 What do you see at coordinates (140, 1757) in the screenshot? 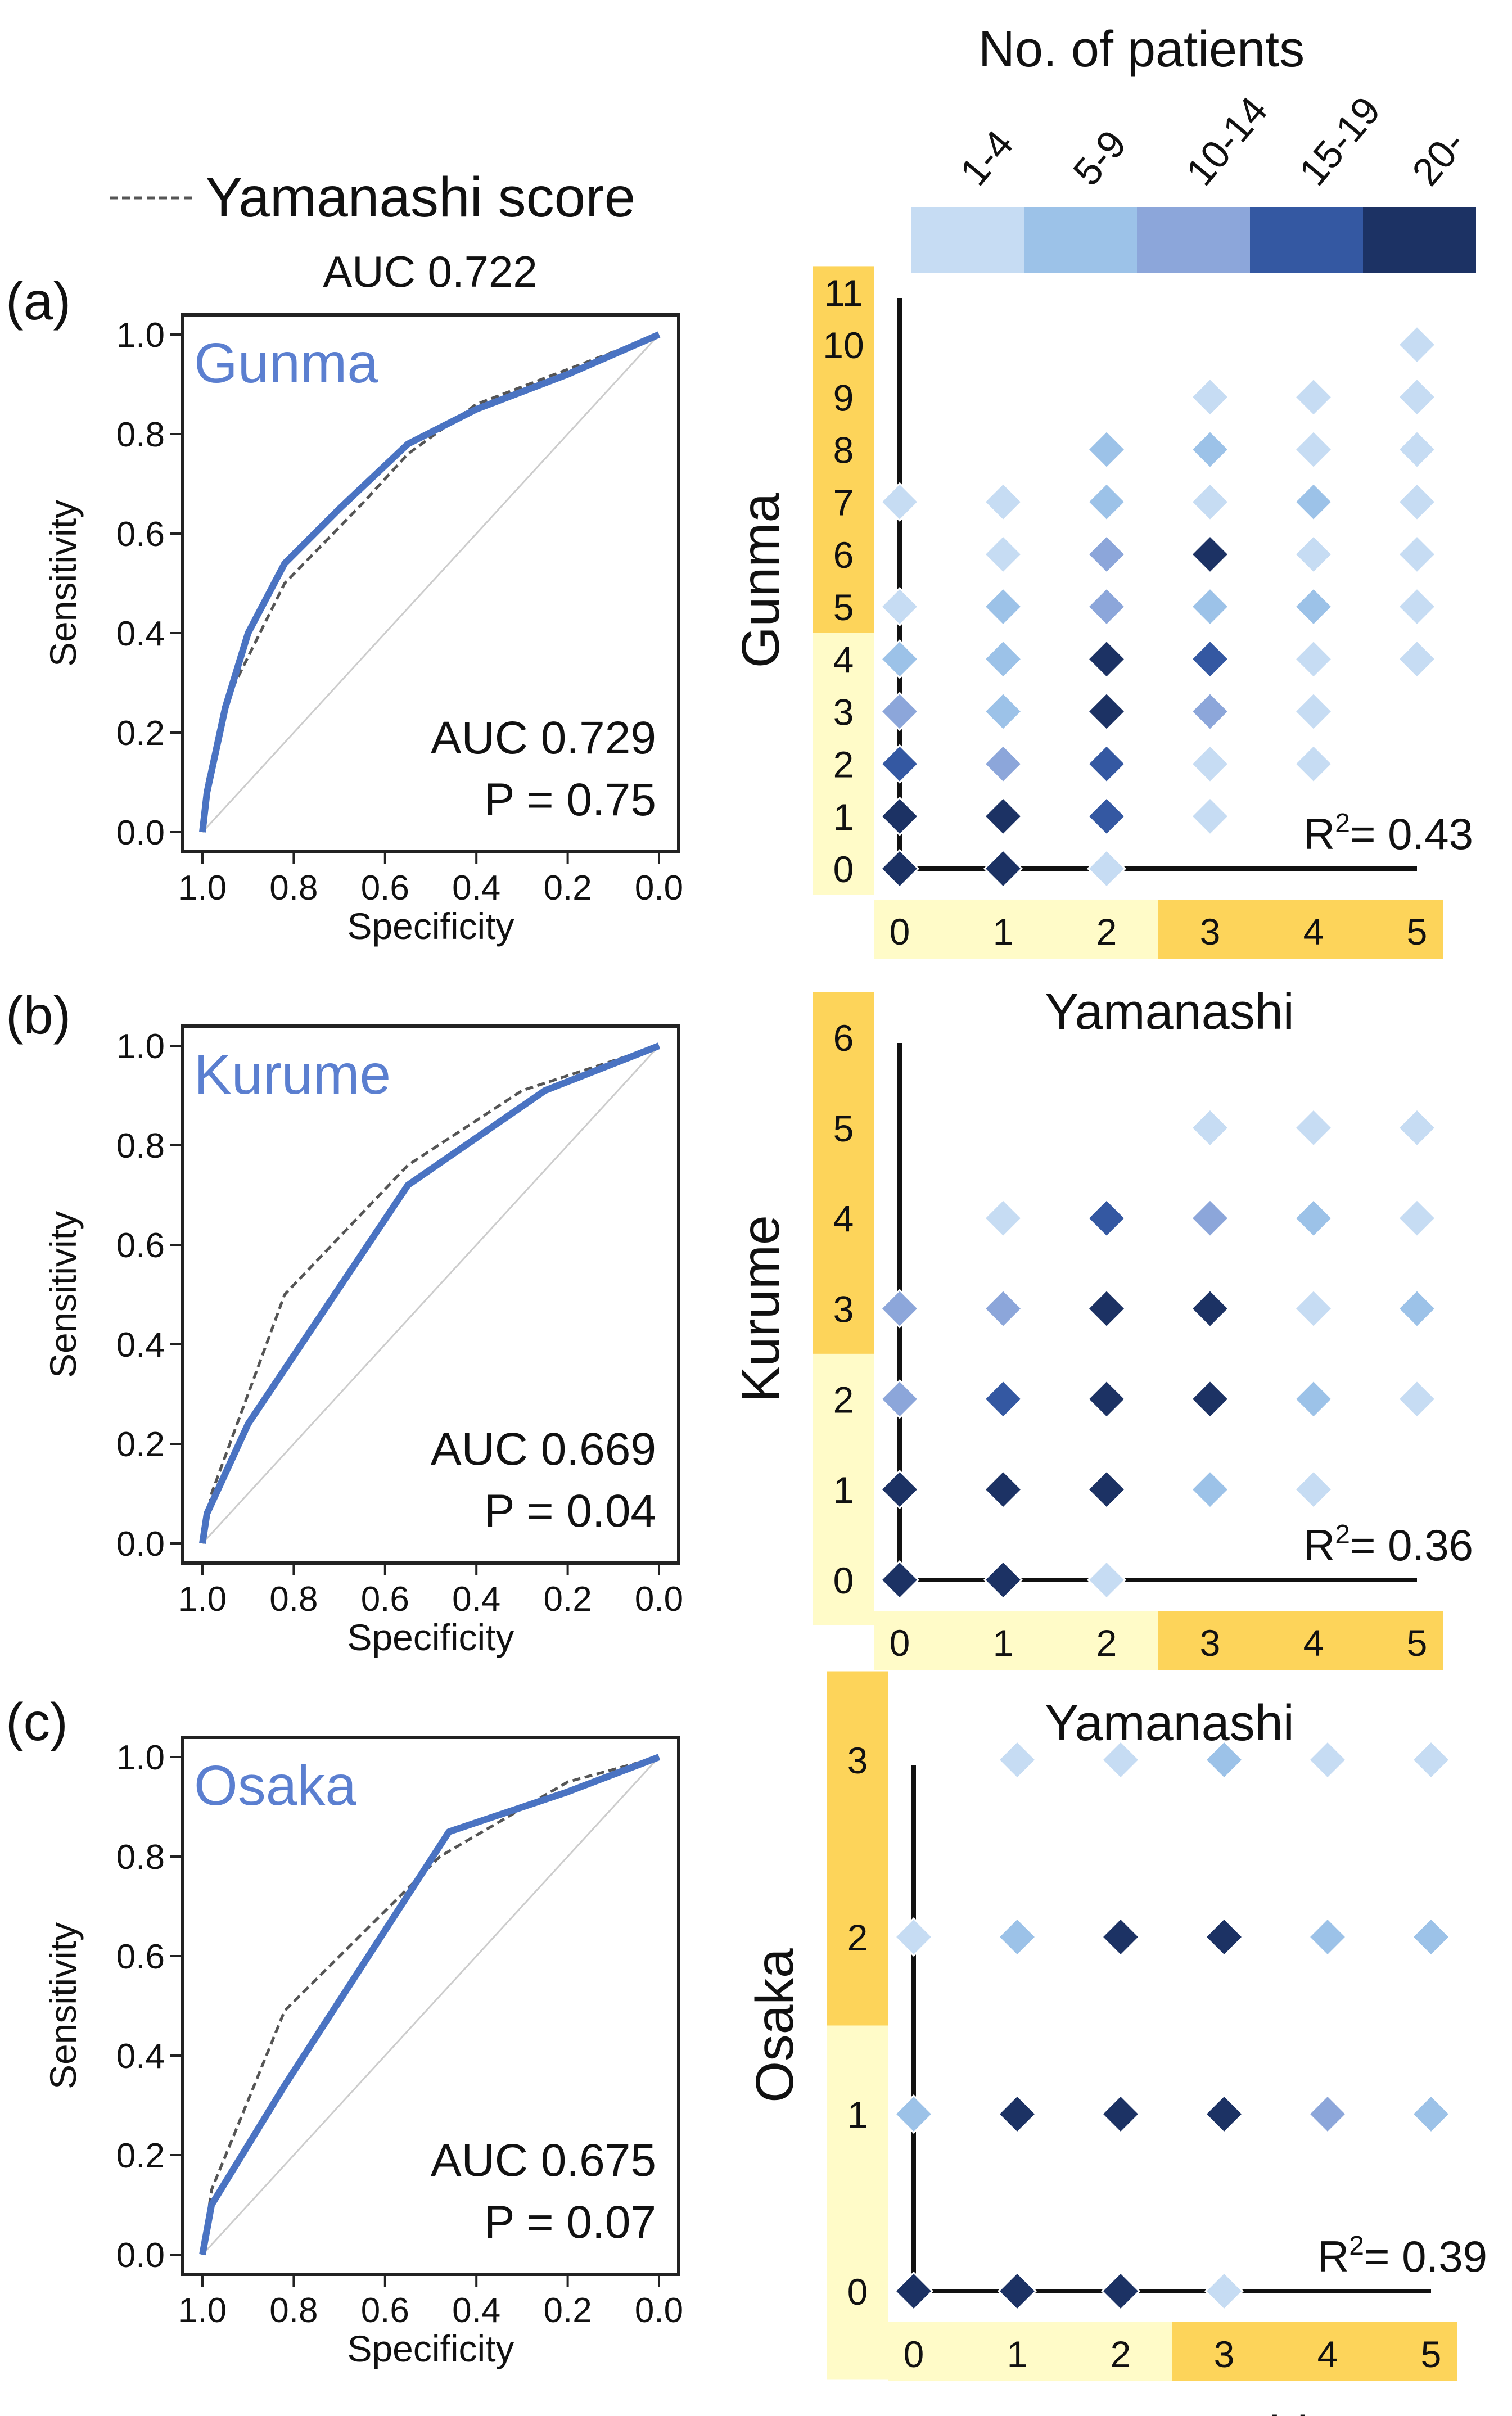
I see `y-tick-label: 1.0` at bounding box center [140, 1757].